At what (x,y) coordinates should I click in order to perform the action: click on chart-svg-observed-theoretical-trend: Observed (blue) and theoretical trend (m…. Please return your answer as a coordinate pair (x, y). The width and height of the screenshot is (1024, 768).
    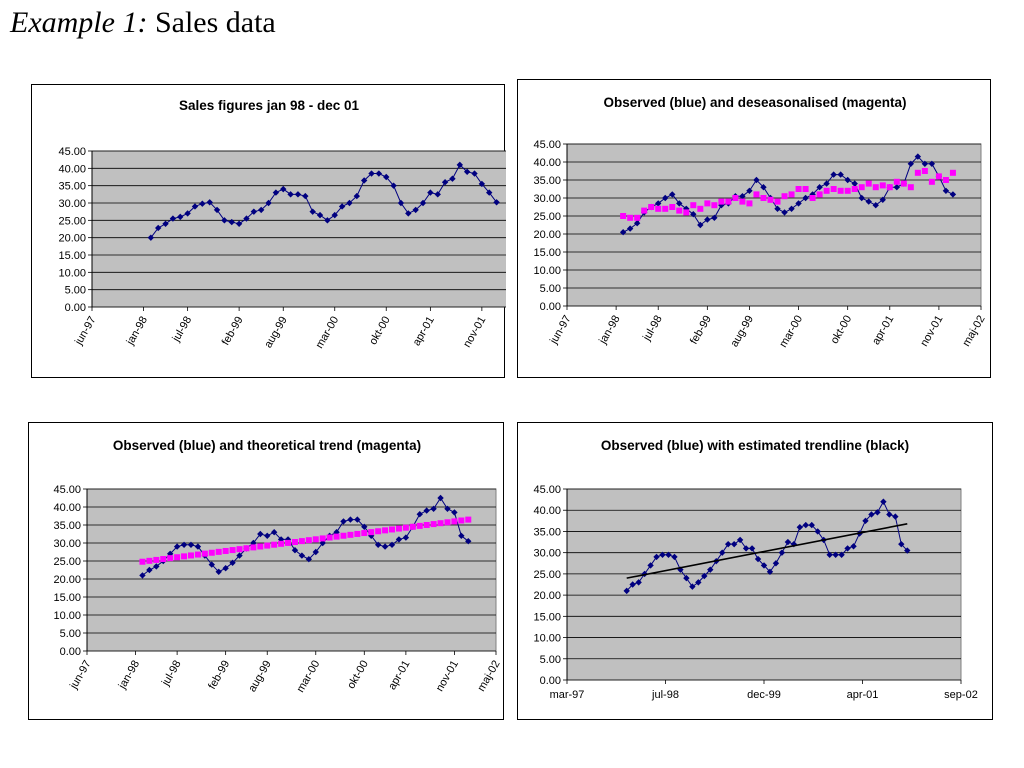
    Looking at the image, I should click on (277, 566).